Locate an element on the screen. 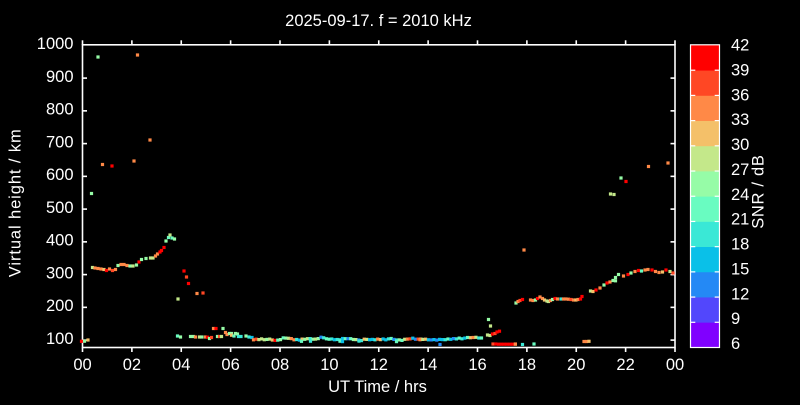 The image size is (800, 405). svg-text: 200 is located at coordinates (60, 306).